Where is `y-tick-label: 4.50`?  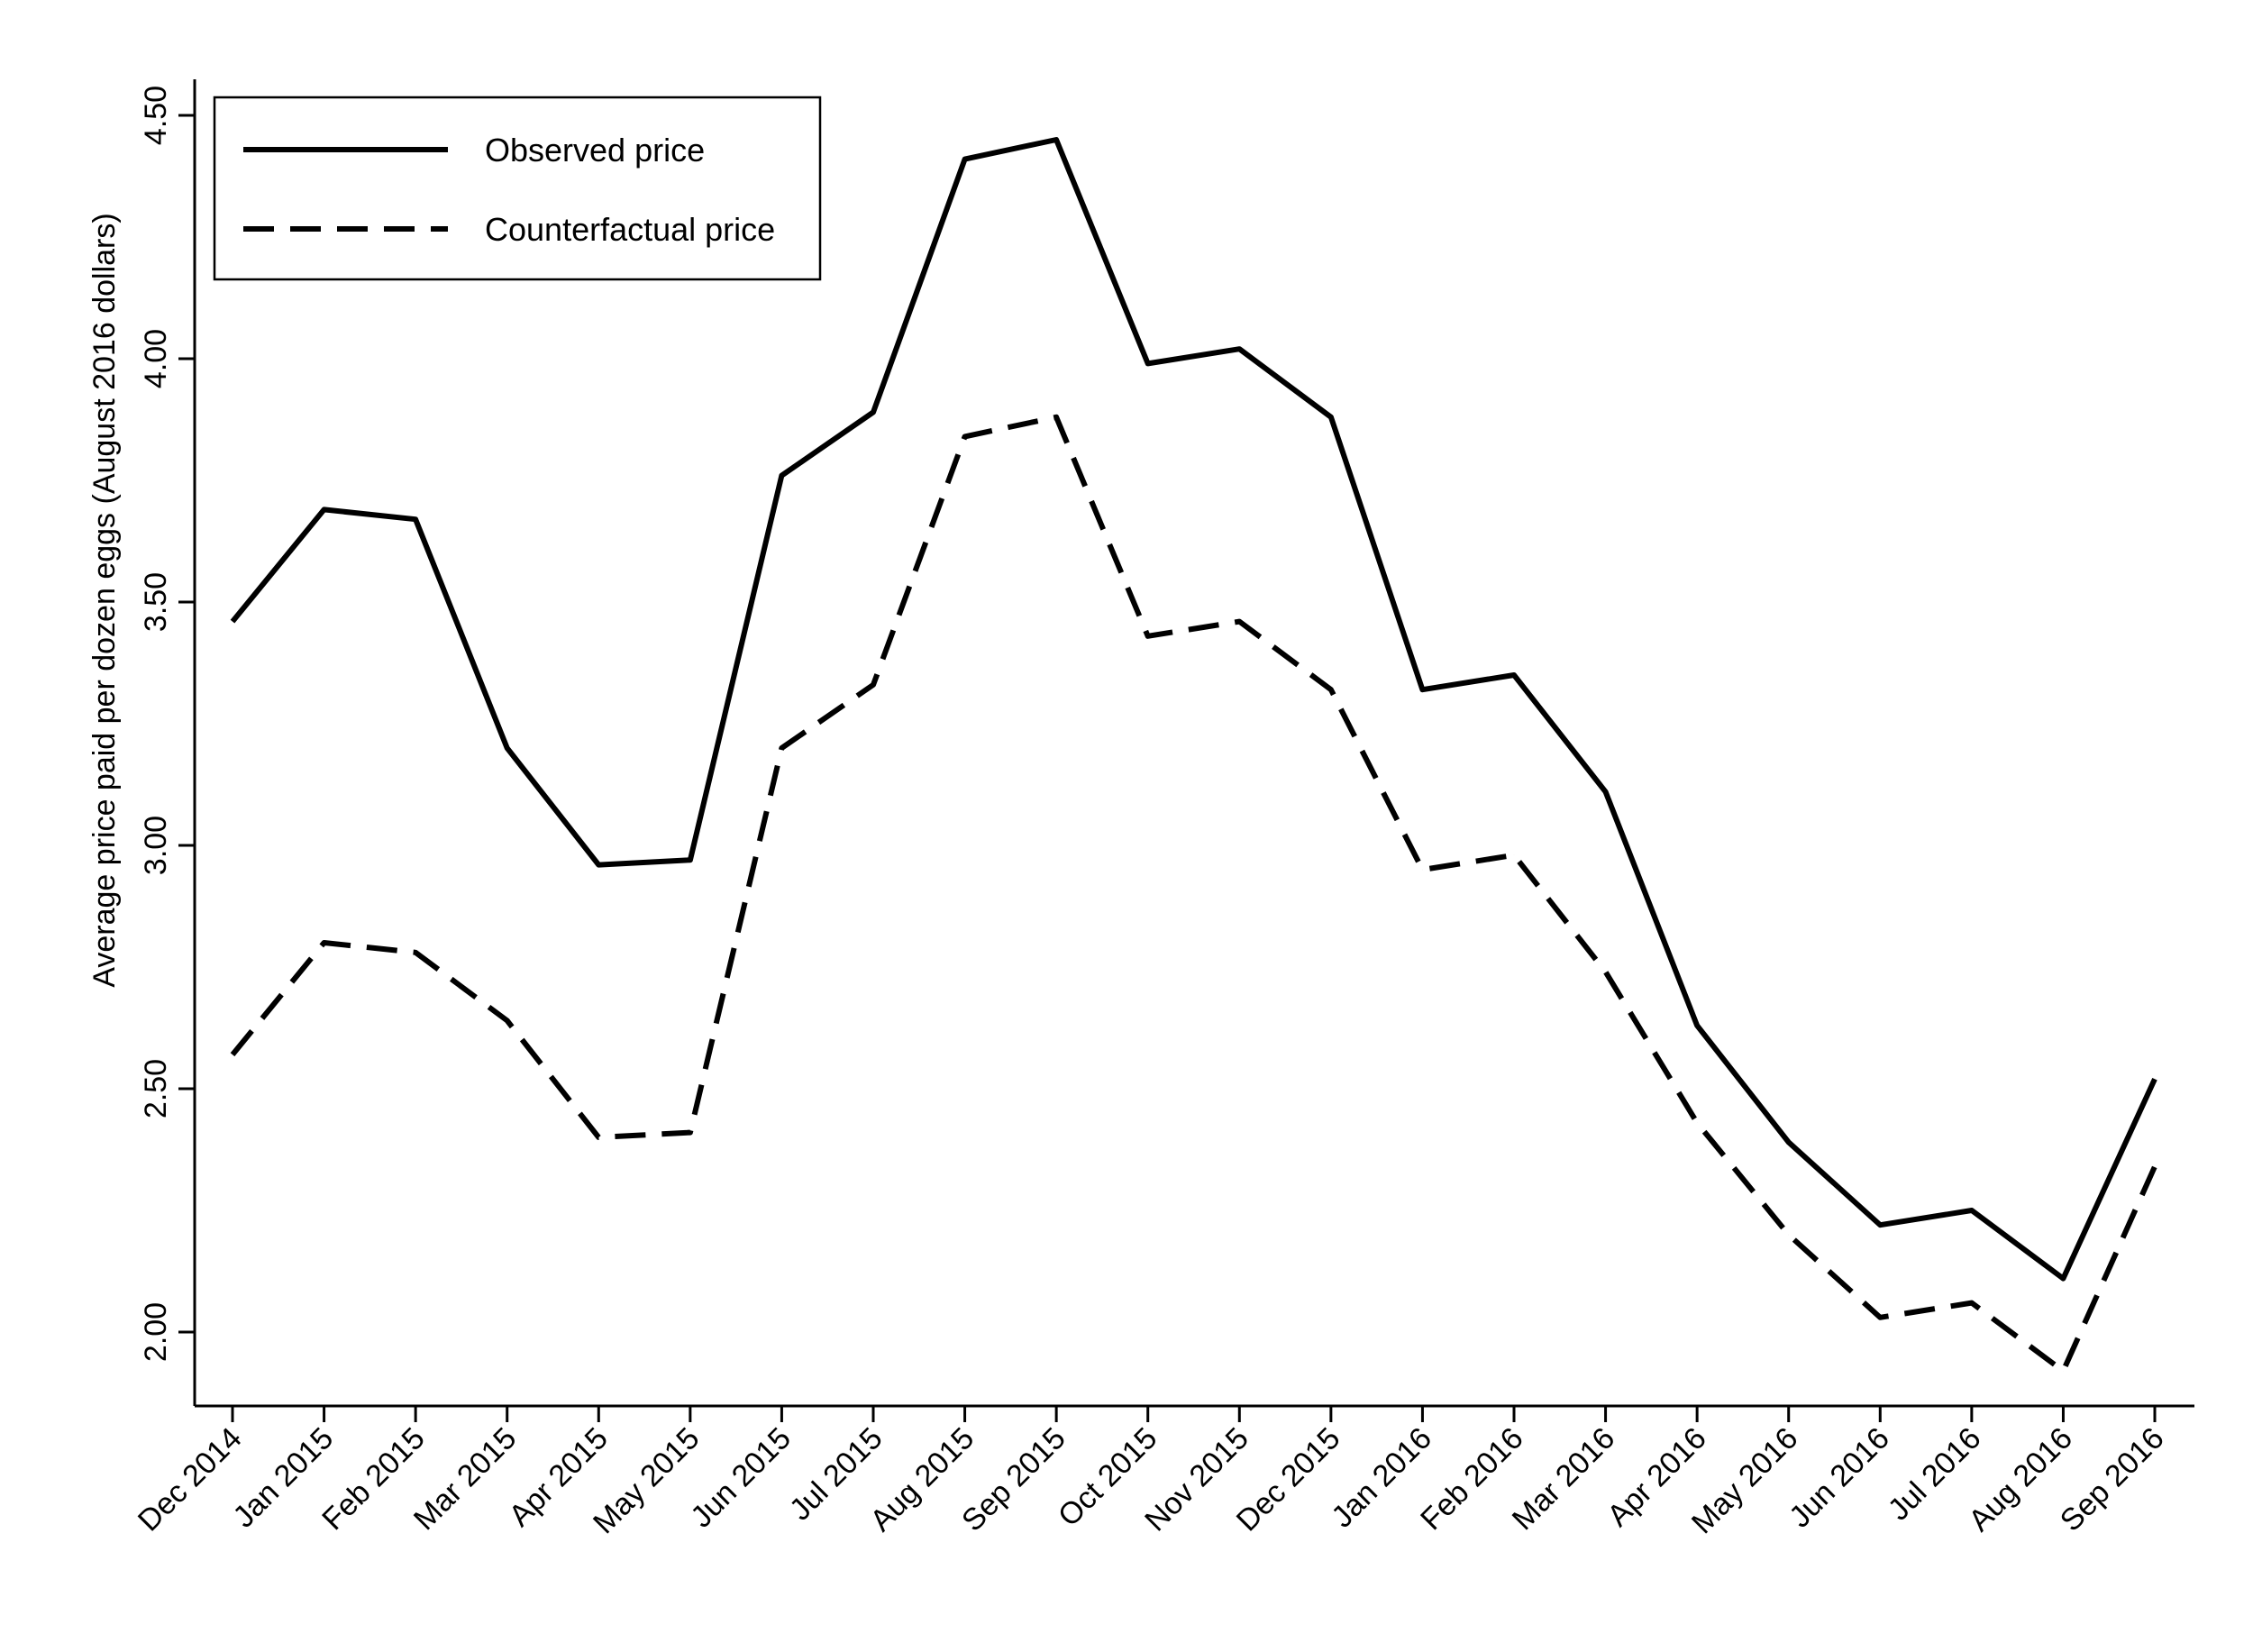 y-tick-label: 4.50 is located at coordinates (156, 115).